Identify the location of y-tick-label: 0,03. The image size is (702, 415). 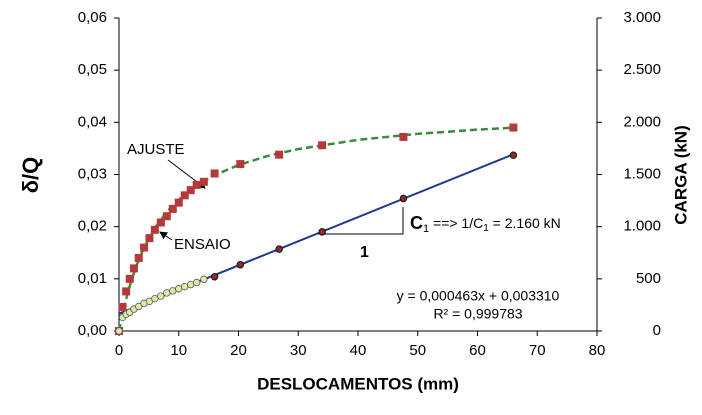
(92, 173).